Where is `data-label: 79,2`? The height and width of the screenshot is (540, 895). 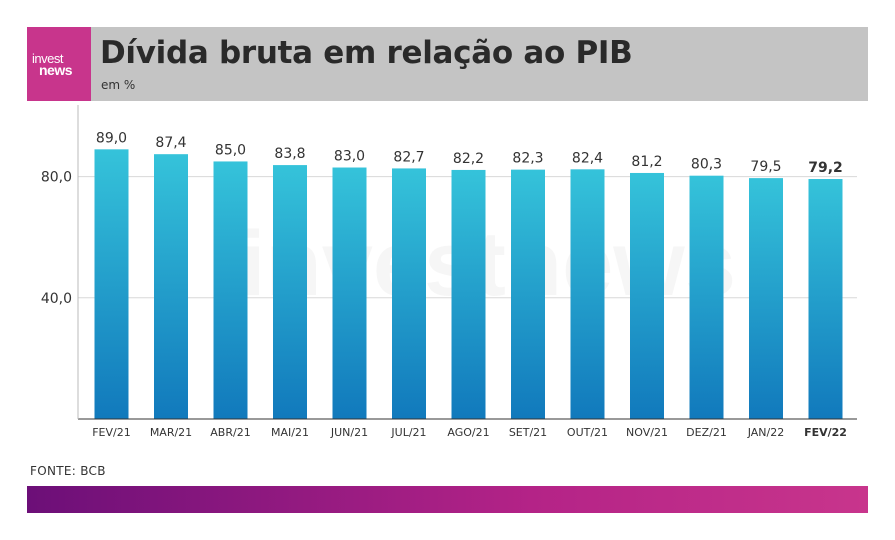
data-label: 79,2 is located at coordinates (825, 168).